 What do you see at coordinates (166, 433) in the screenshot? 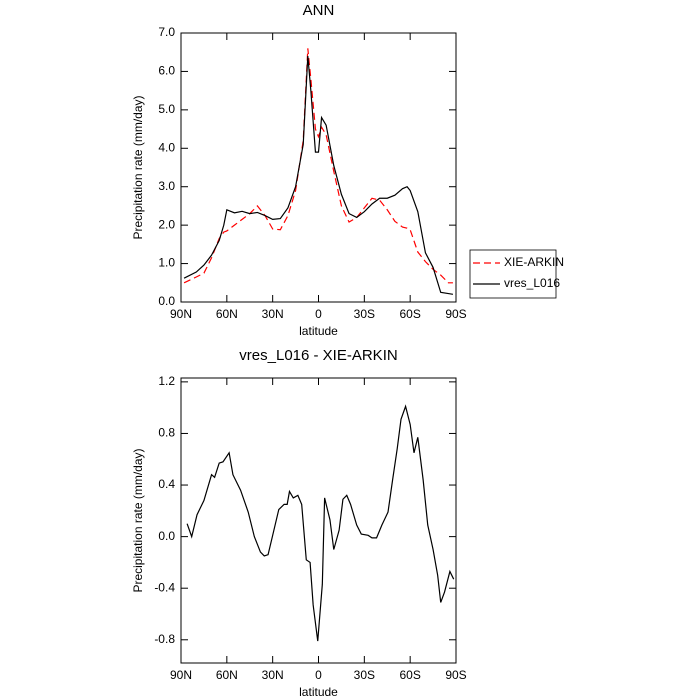
I see `y-tick-label: 0.8` at bounding box center [166, 433].